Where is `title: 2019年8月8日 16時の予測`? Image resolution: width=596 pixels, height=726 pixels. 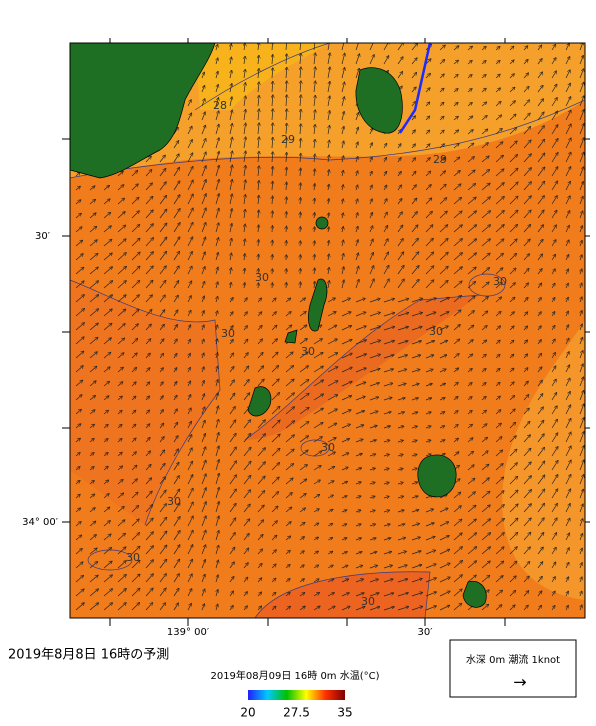
title: 2019年8月8日 16時の予測 is located at coordinates (88, 655).